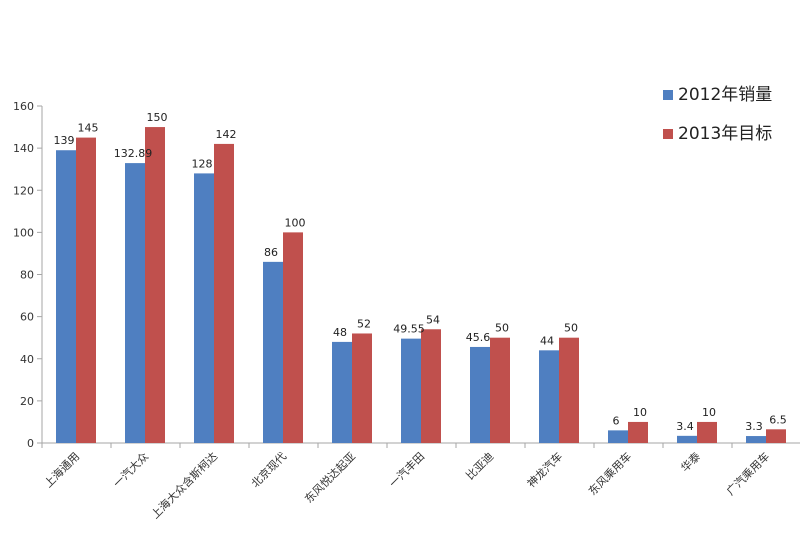 This screenshot has height=560, width=800. I want to click on data-label: 128, so click(202, 163).